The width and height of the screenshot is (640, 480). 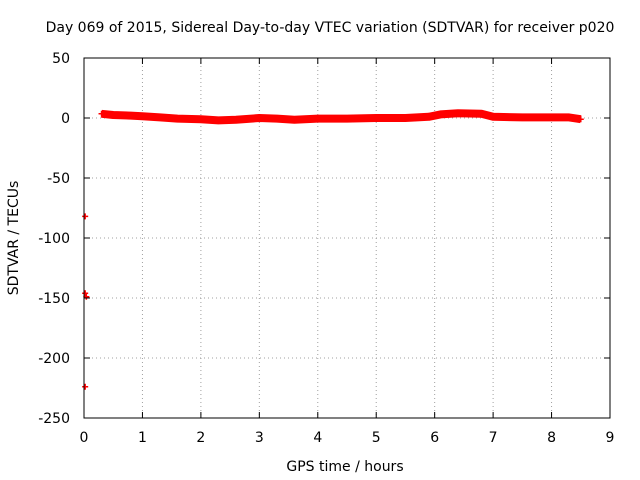 What do you see at coordinates (65, 119) in the screenshot?
I see `y-tick-label: 0` at bounding box center [65, 119].